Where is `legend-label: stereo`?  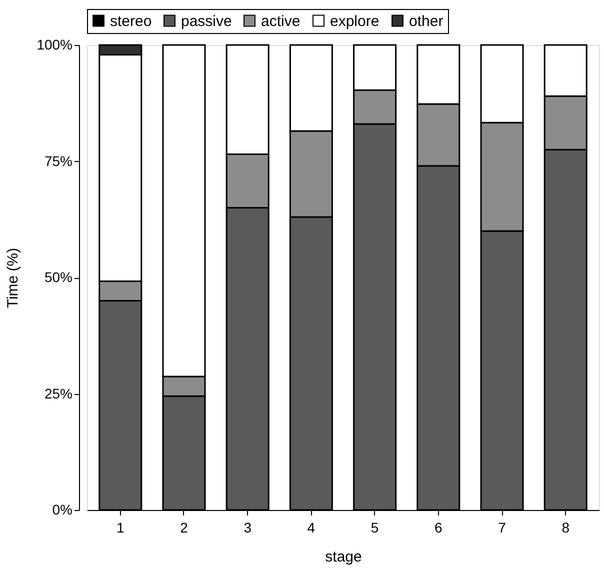
legend-label: stereo is located at coordinates (131, 21).